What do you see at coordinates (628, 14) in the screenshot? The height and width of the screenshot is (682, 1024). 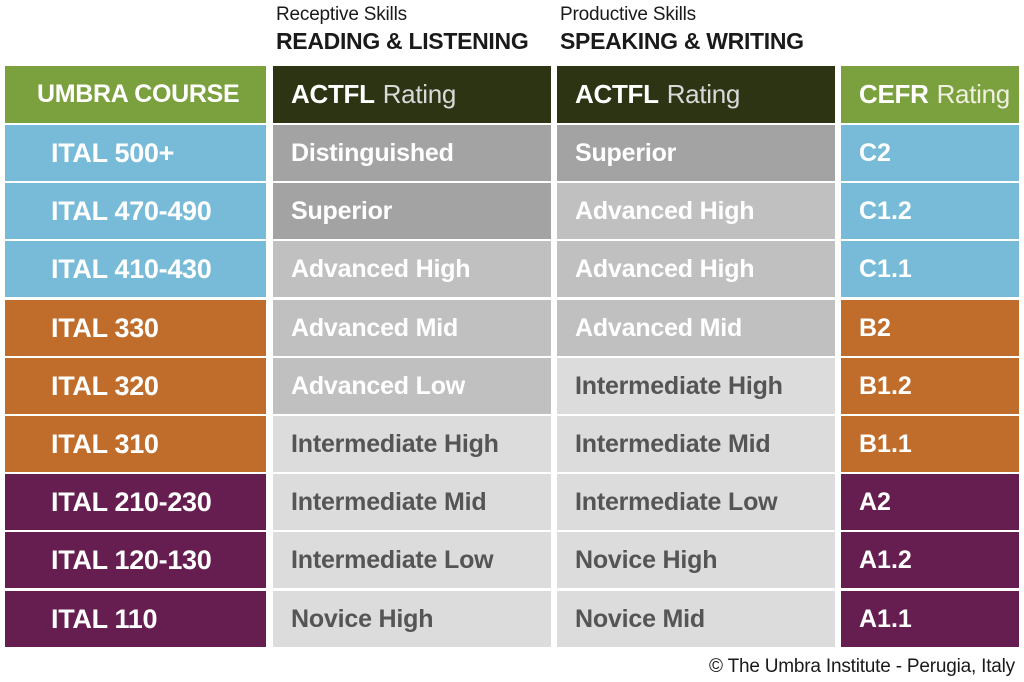 I see `productive-skills-subtitle: Productive Skills` at bounding box center [628, 14].